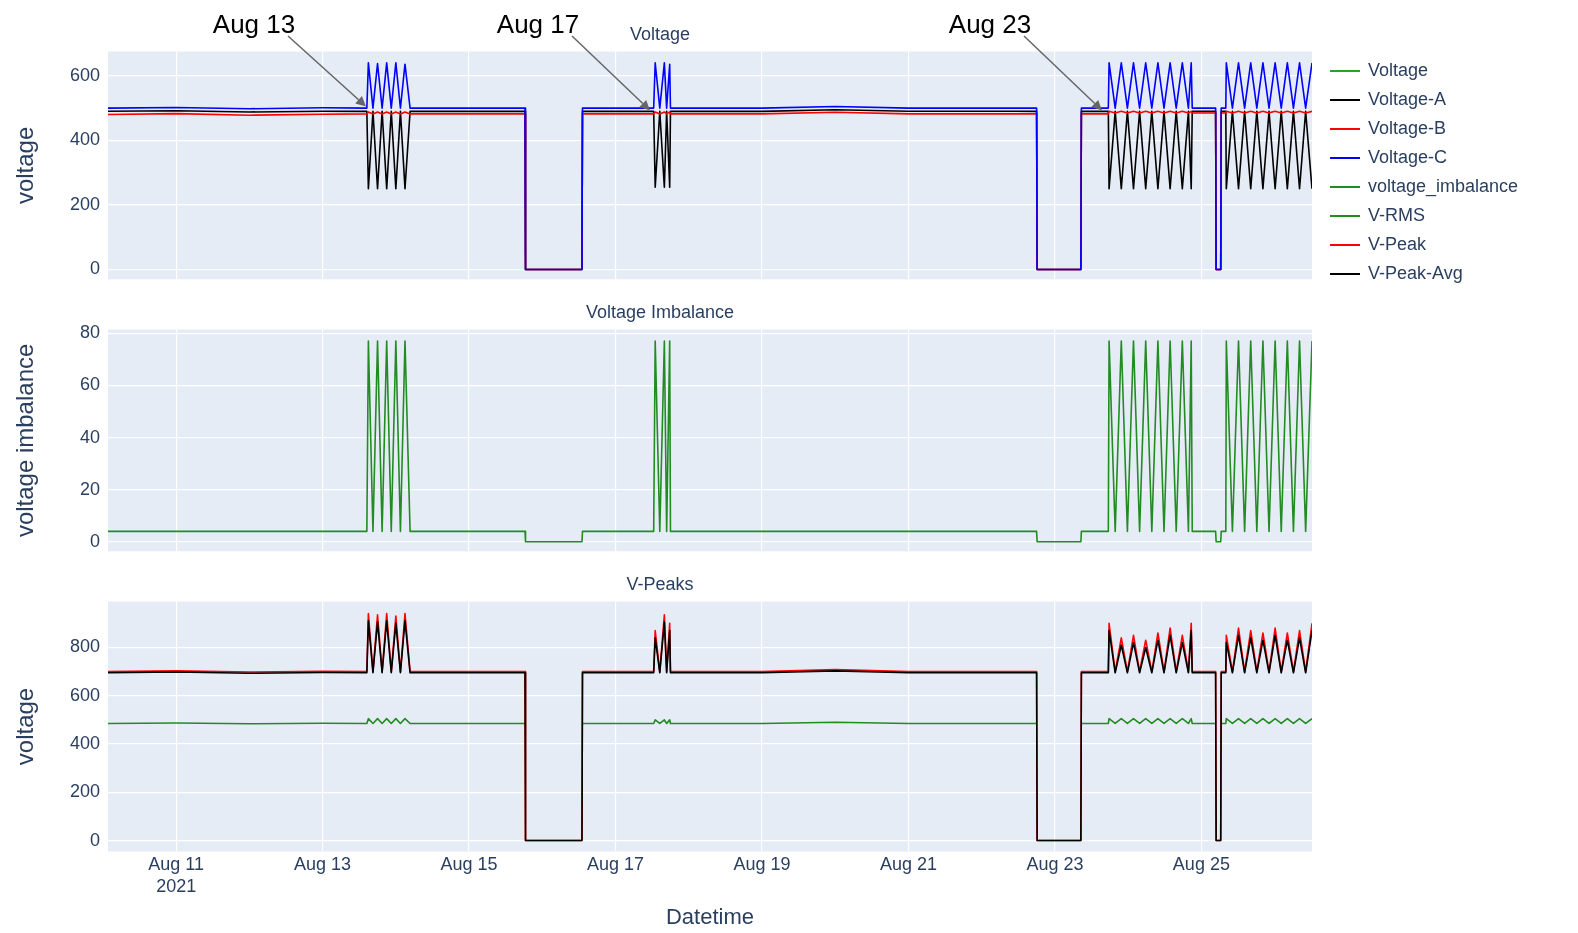 Image resolution: width=1578 pixels, height=933 pixels. Describe the element at coordinates (1408, 157) in the screenshot. I see `legend-label: Voltage-C` at that location.